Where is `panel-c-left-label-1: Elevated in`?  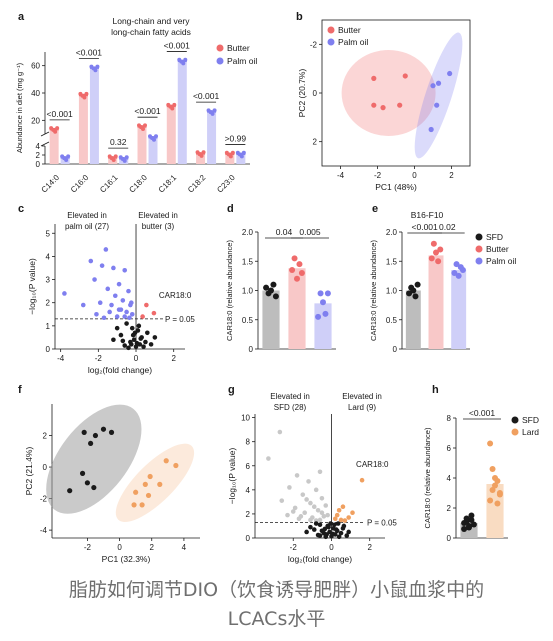
panel-c-left-label-1: Elevated in is located at coordinates (87, 215).